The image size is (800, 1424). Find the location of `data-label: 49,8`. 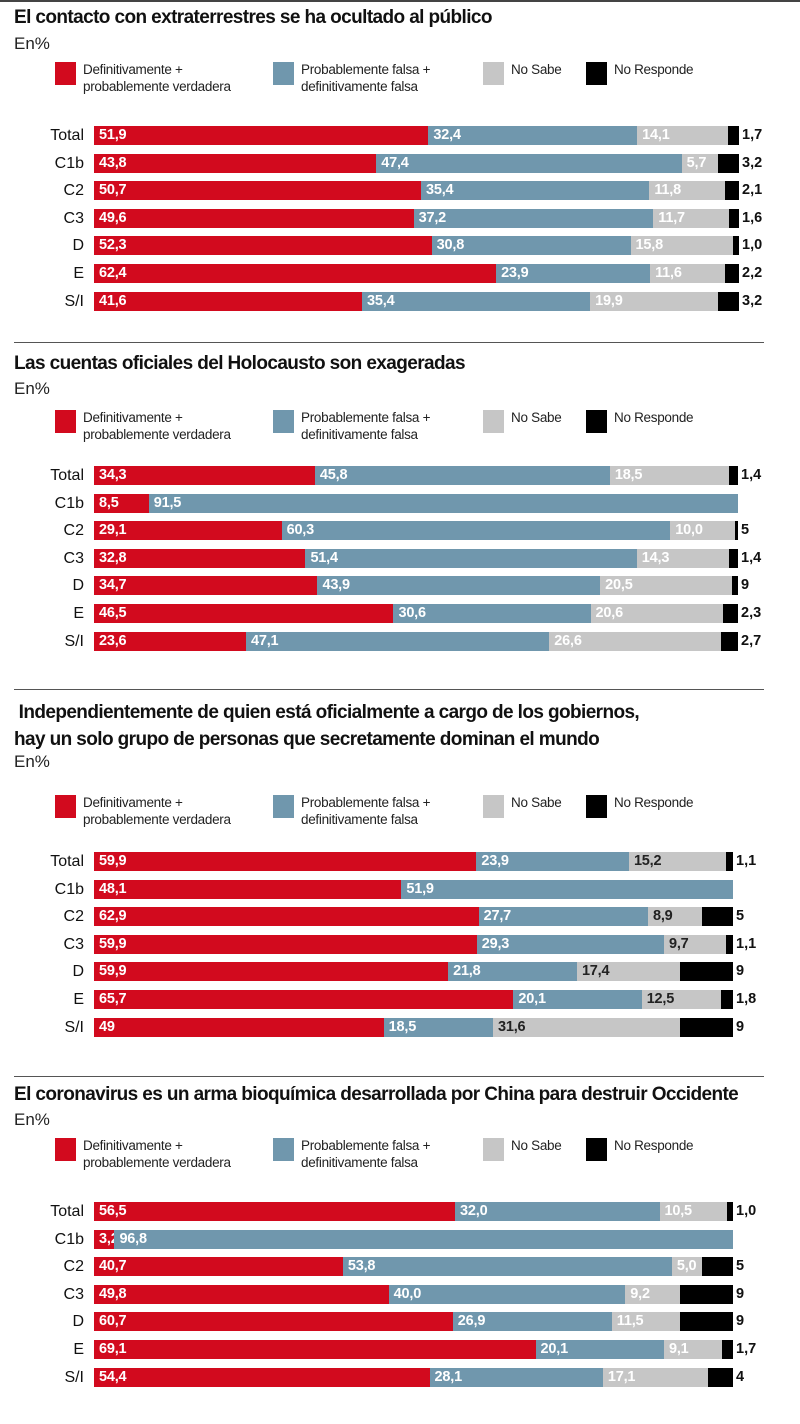

data-label: 49,8 is located at coordinates (113, 1293).